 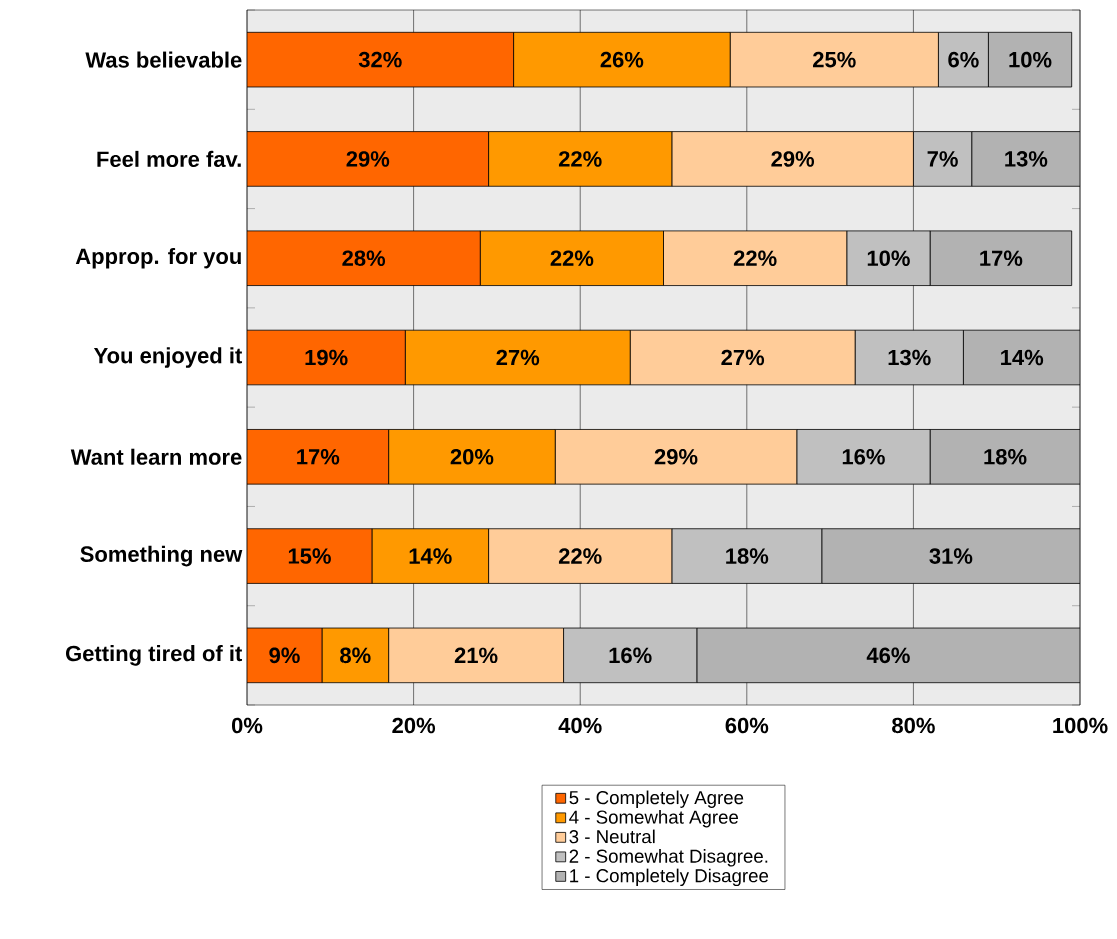 What do you see at coordinates (154, 655) in the screenshot?
I see `y-tick-label: Getting tired of it` at bounding box center [154, 655].